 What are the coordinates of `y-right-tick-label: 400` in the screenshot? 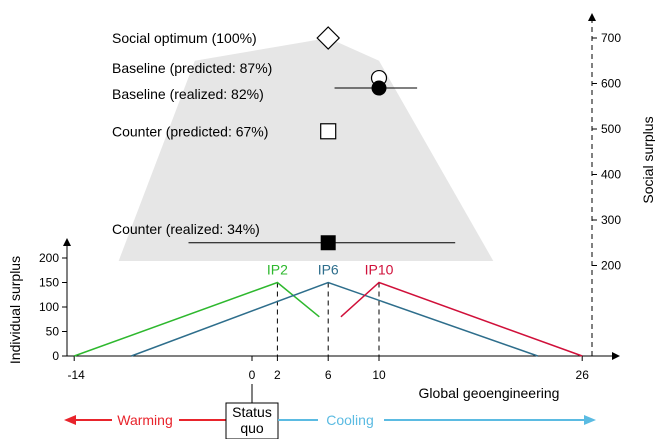 It's located at (611, 175).